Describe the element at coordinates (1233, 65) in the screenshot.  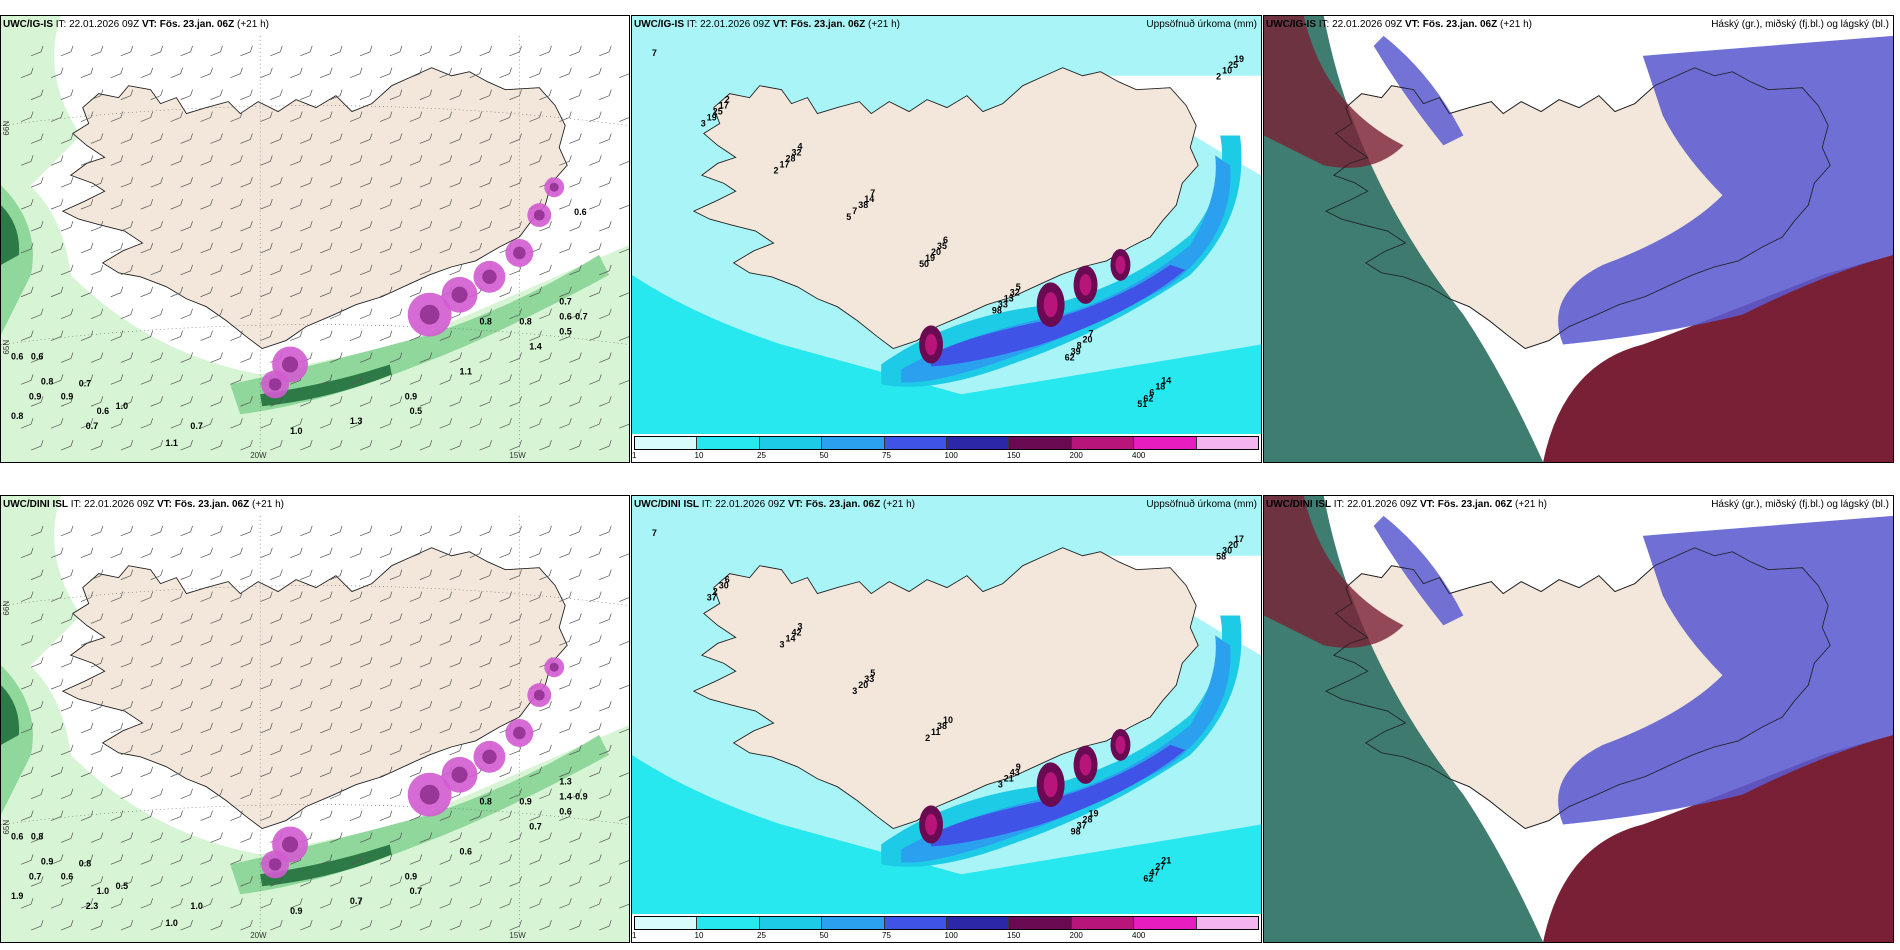
I see `precip-value: 25` at that location.